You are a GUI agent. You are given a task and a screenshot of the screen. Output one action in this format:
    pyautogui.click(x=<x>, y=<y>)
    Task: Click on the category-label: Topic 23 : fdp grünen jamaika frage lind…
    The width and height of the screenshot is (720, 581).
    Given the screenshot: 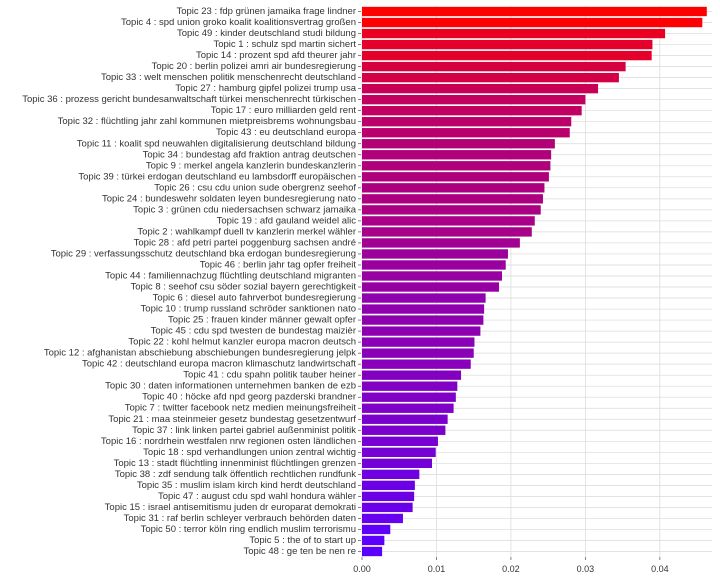 What is the action you would take?
    pyautogui.click(x=266, y=11)
    